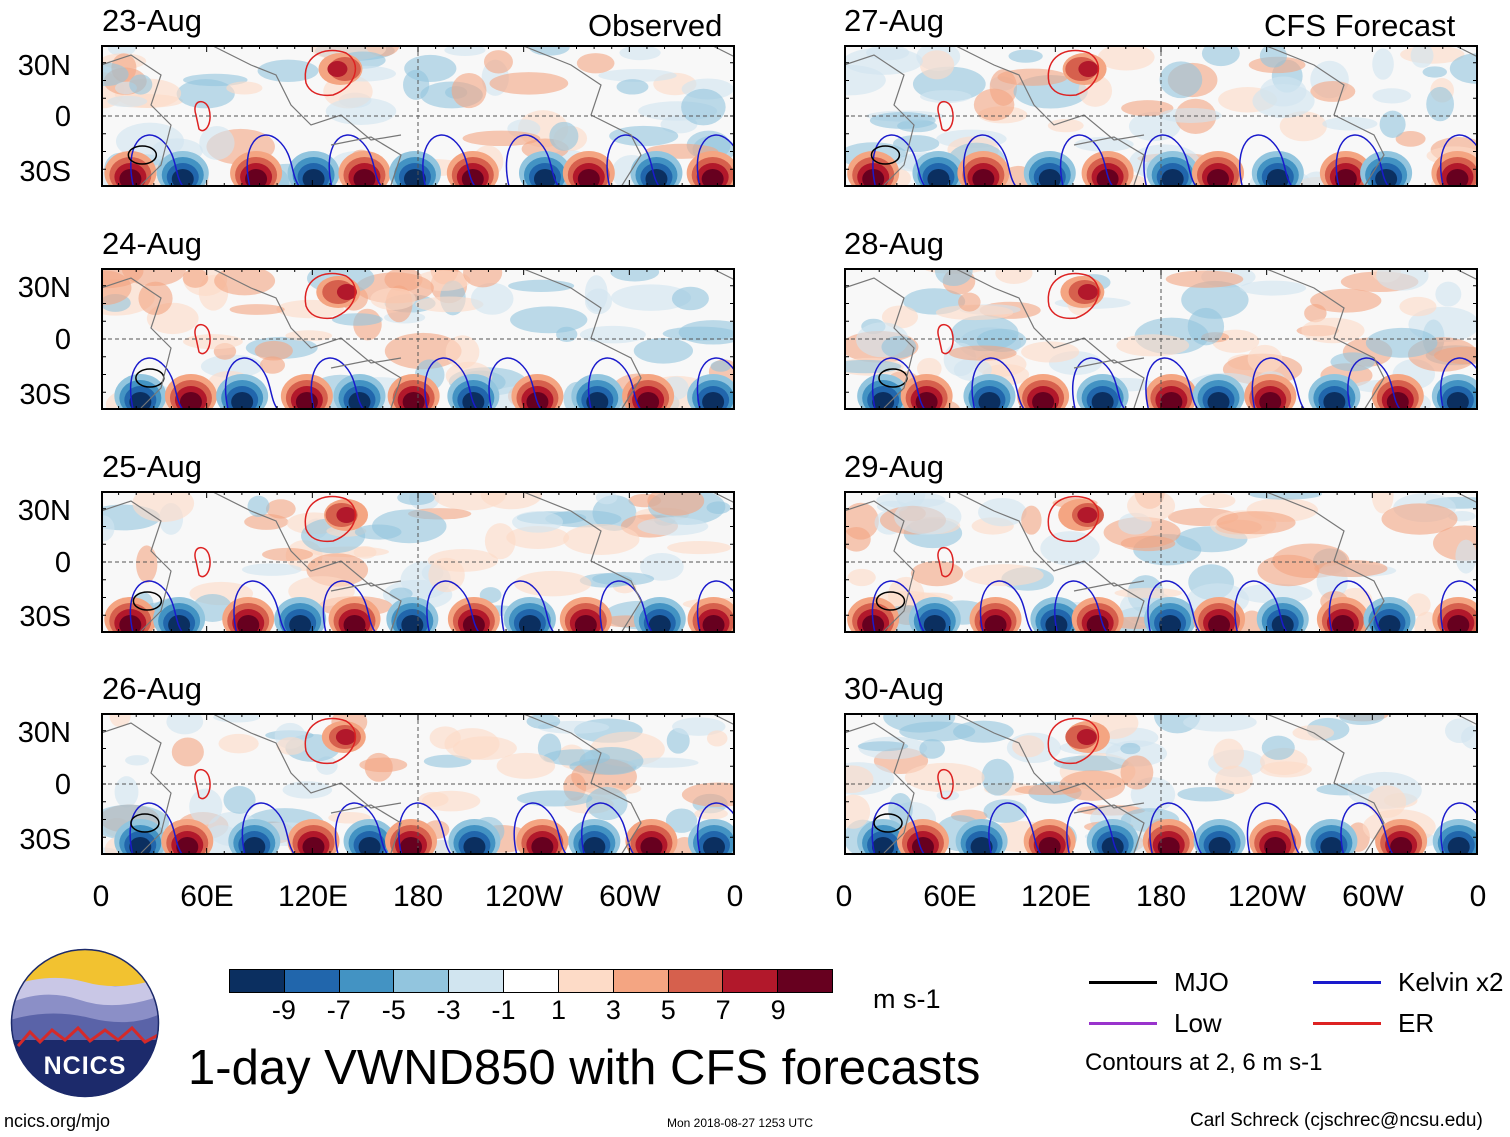 Image resolution: width=1510 pixels, height=1137 pixels. What do you see at coordinates (1123, 982) in the screenshot?
I see `legend-line-mjo` at bounding box center [1123, 982].